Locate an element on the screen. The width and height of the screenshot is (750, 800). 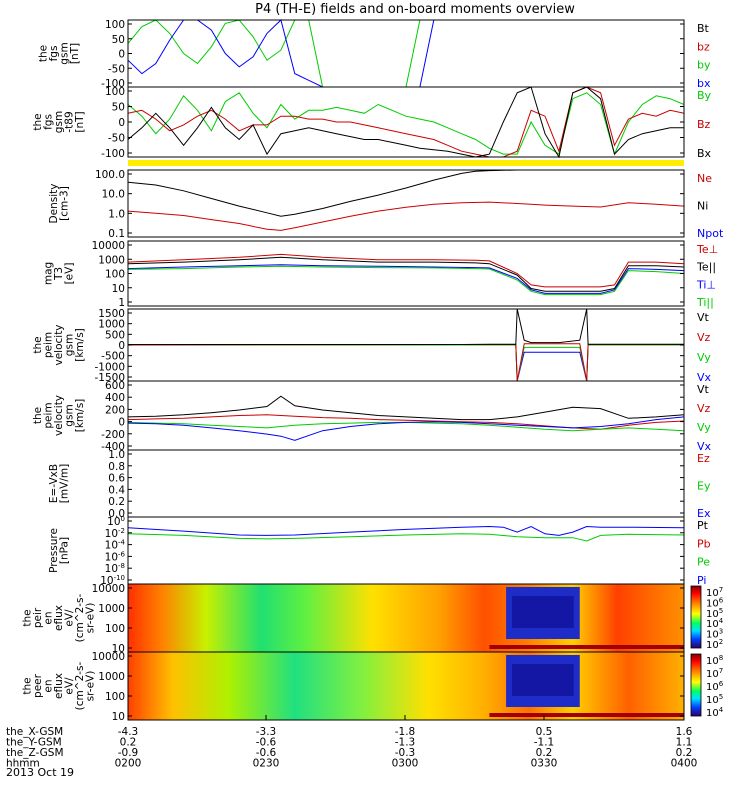
y-tick-label: 600 is located at coordinates (115, 386).